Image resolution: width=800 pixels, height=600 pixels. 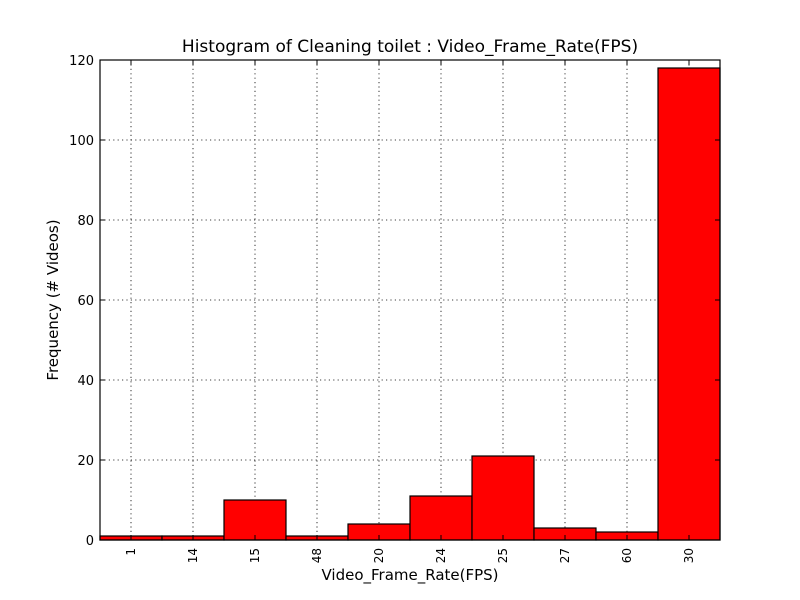 I want to click on y-tick-label: 20, so click(x=85, y=461).